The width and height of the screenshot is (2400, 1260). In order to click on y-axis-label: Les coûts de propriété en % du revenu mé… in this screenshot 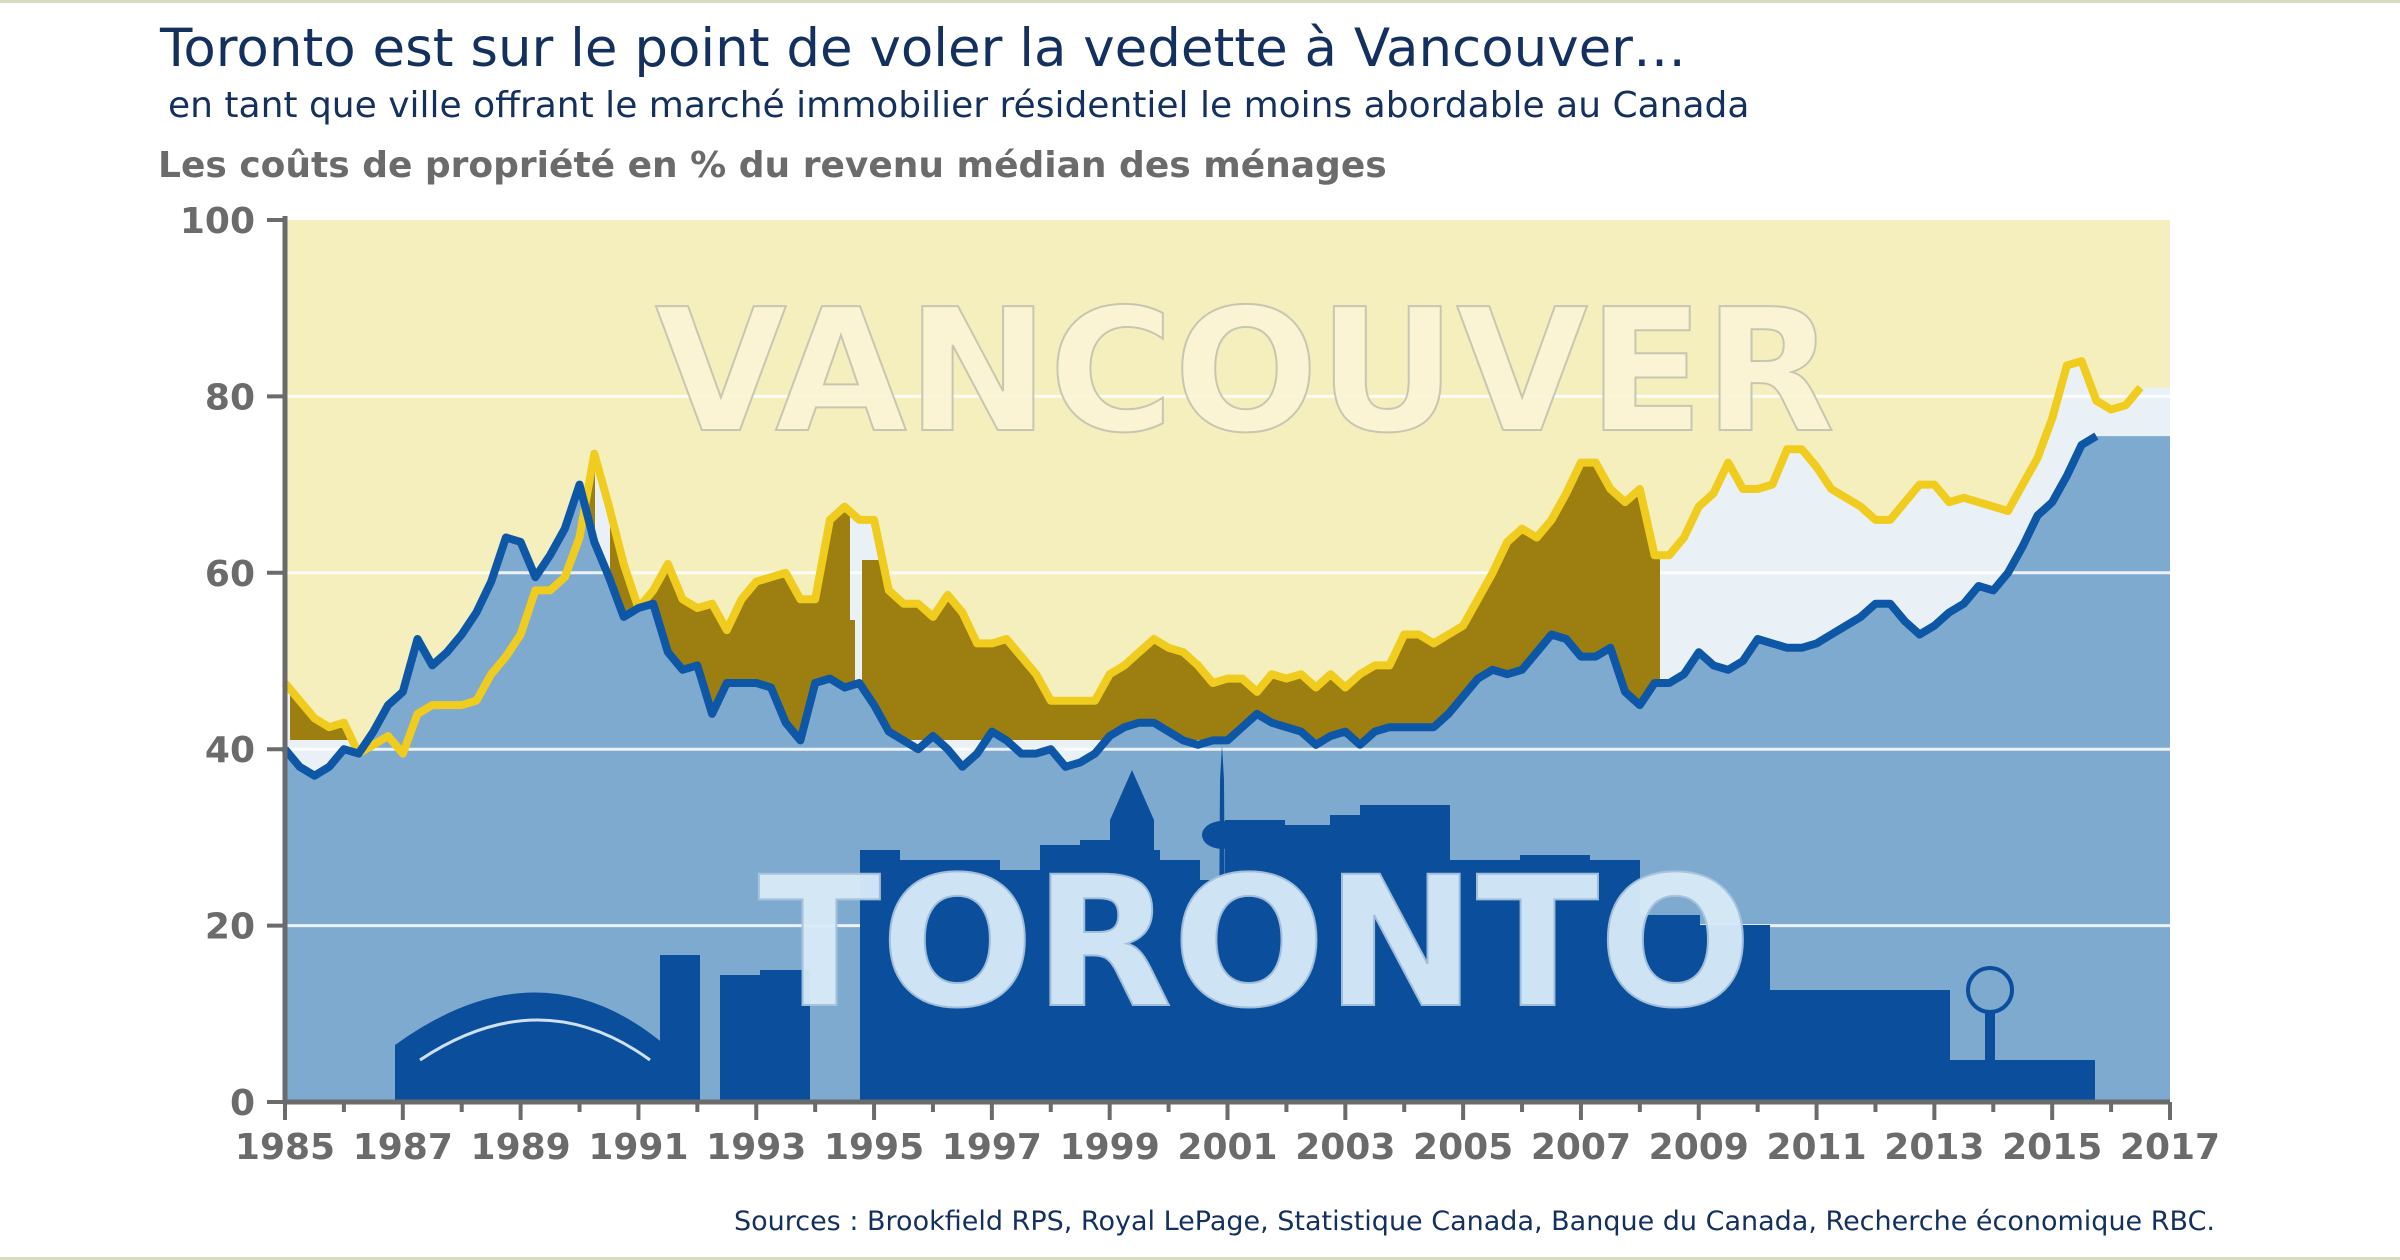, I will do `click(772, 165)`.